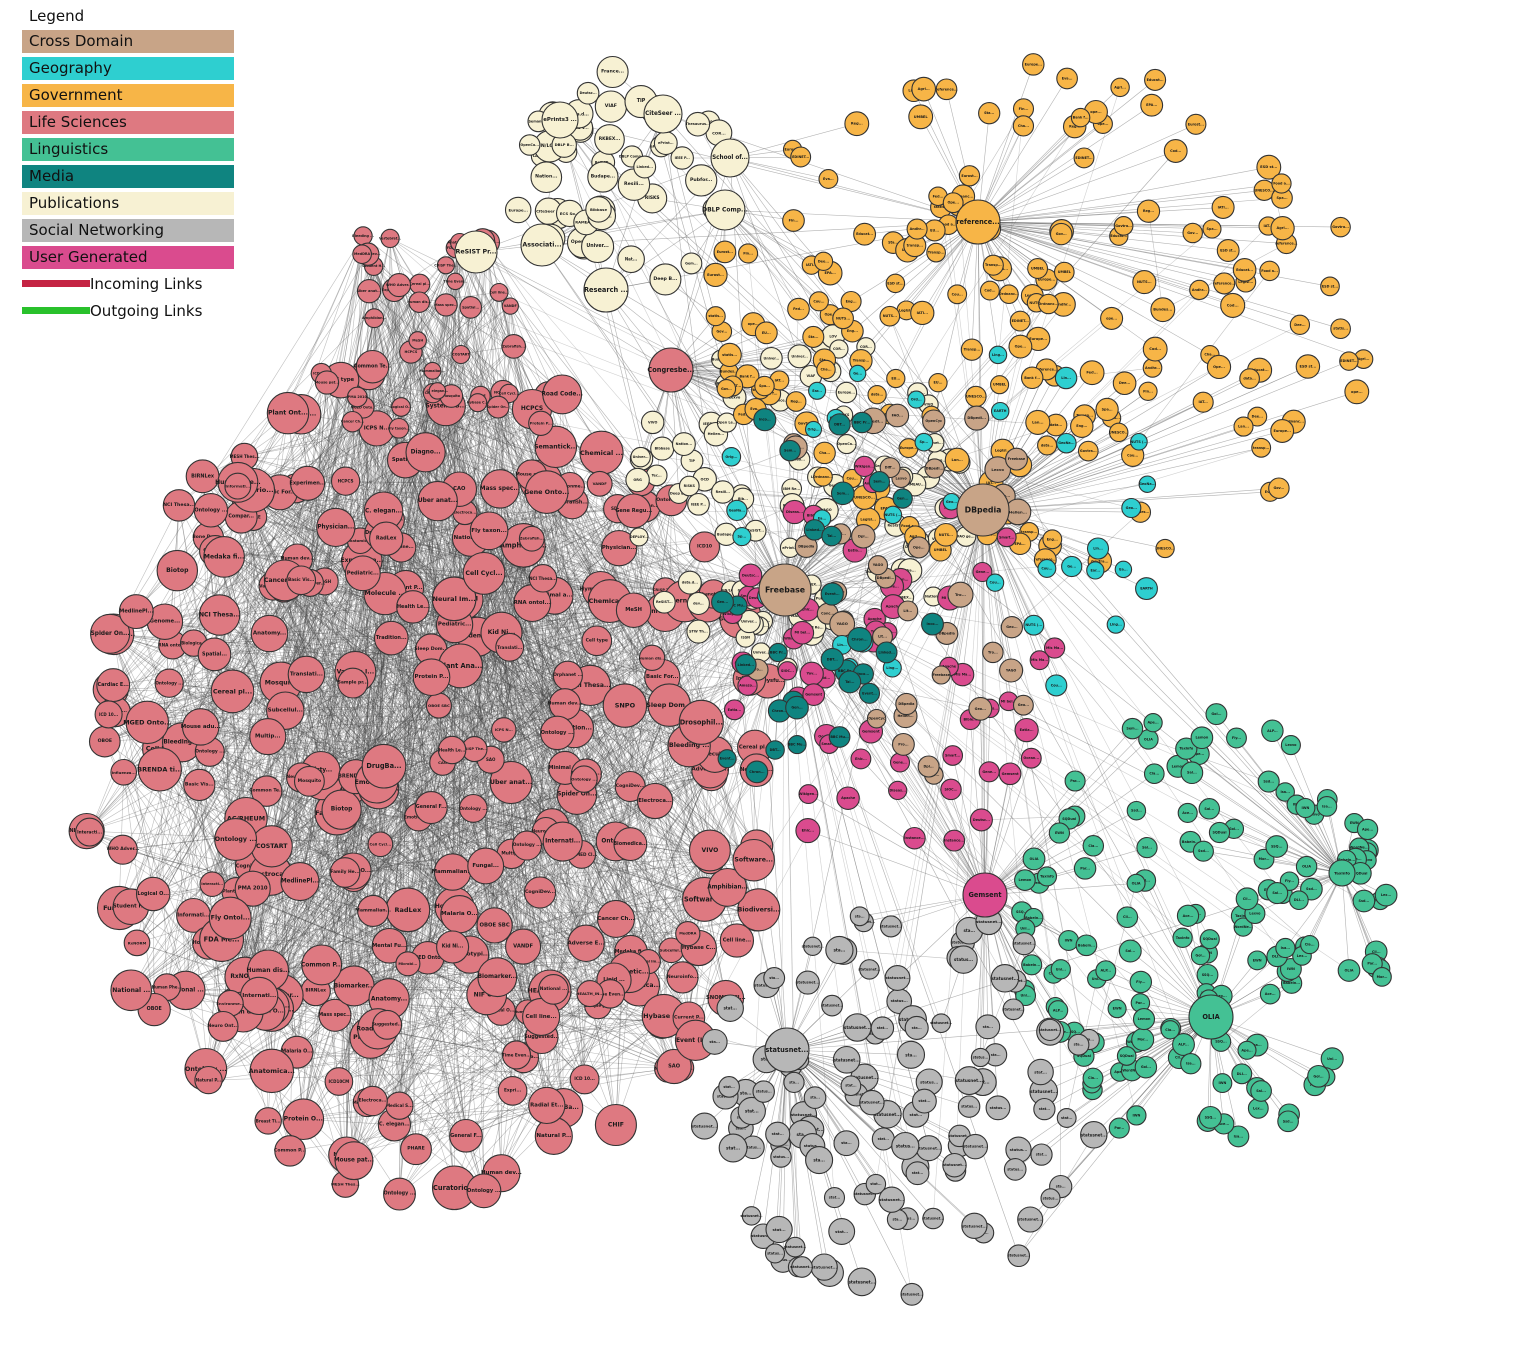 The height and width of the screenshot is (1350, 1530). I want to click on graph-node: MeSH, so click(417, 340).